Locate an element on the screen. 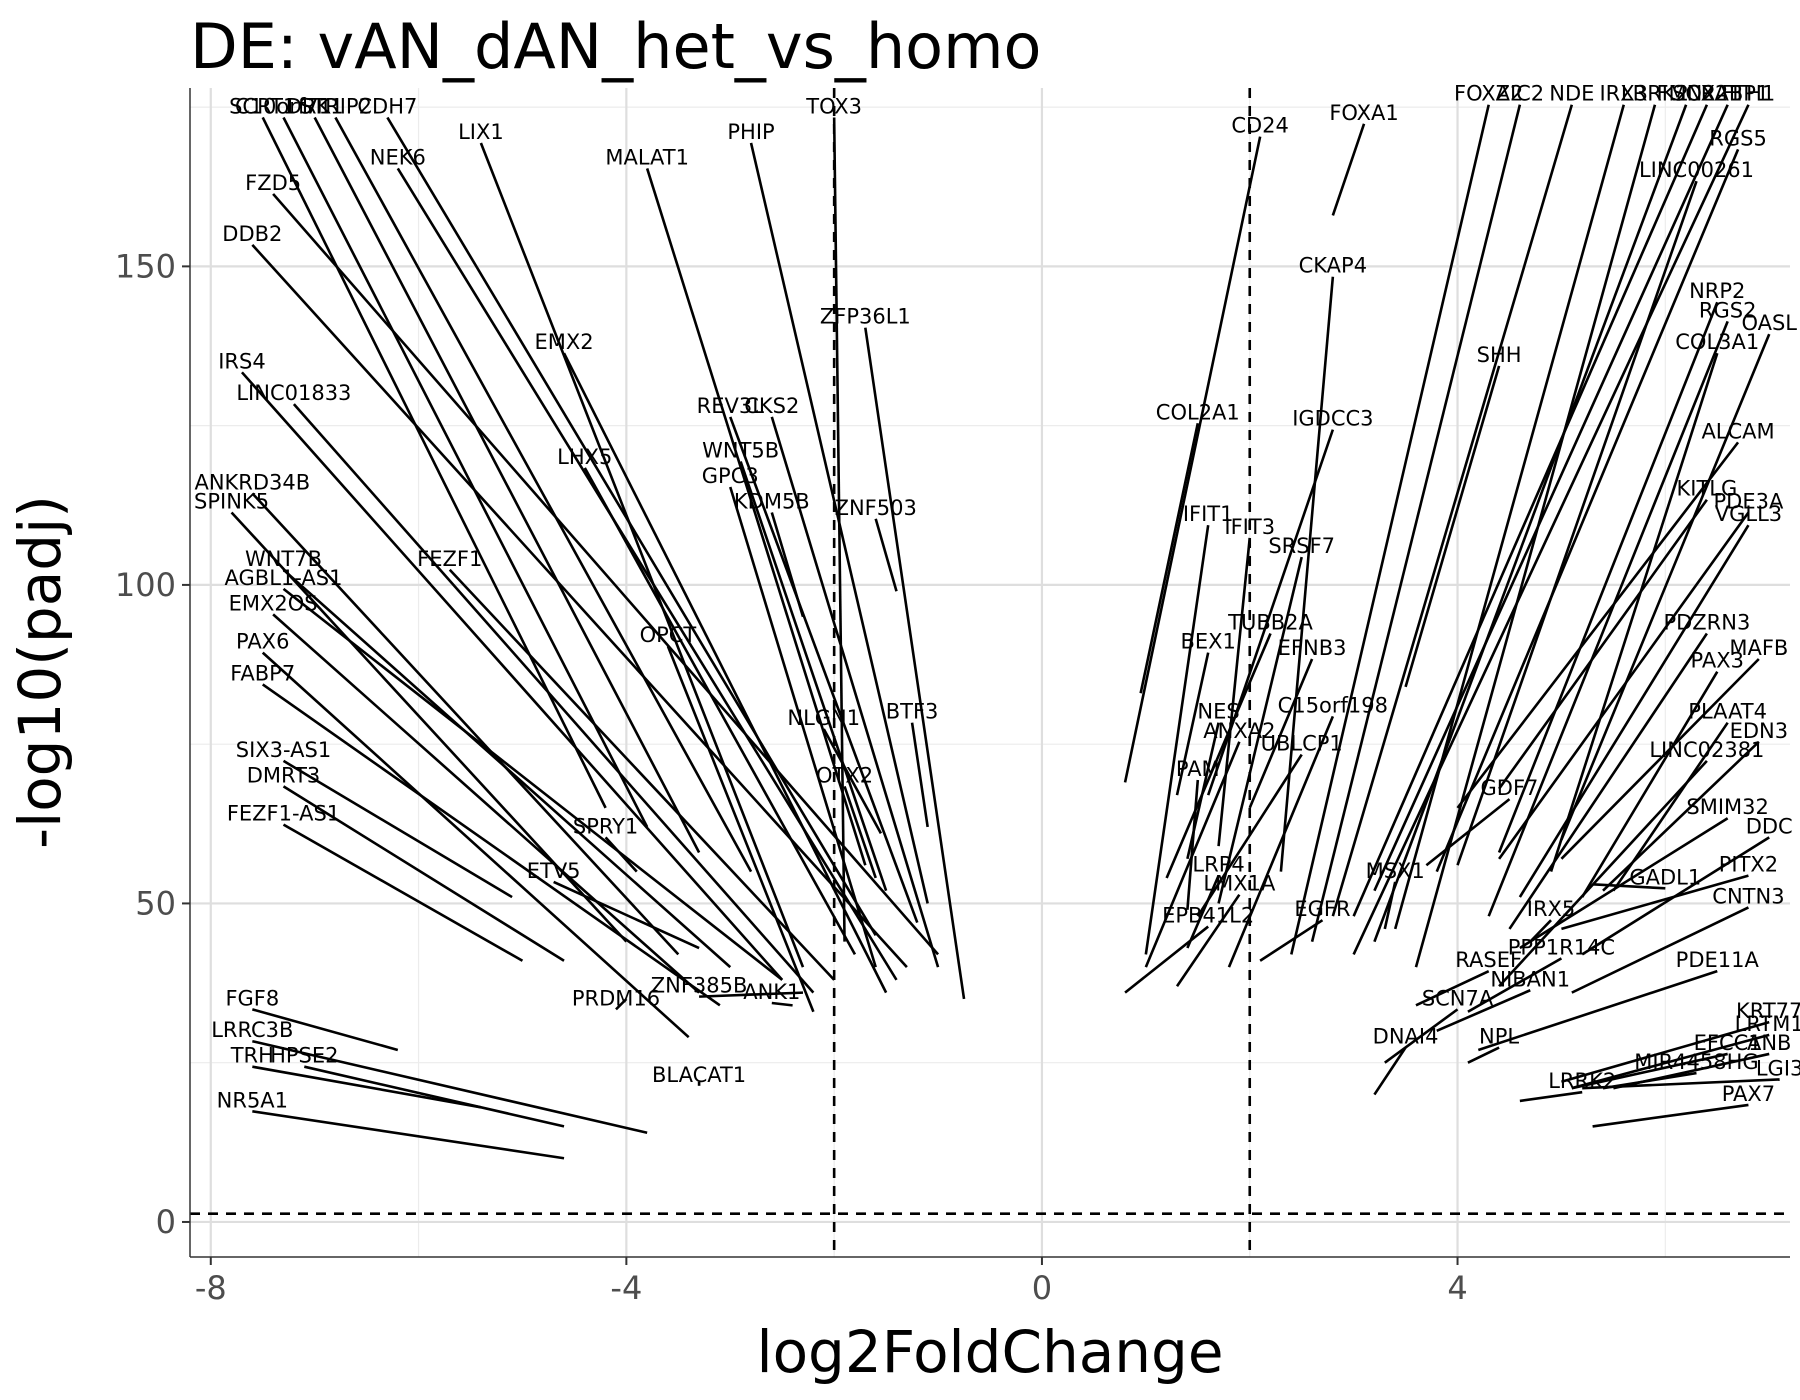 The height and width of the screenshot is (1400, 1800). gene-label: FZD5 is located at coordinates (273, 183).